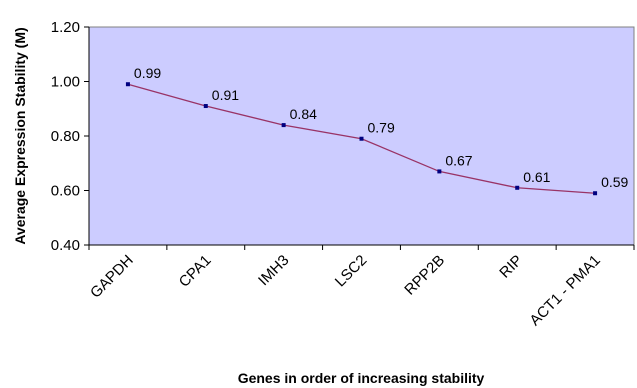 This screenshot has height=388, width=637. Describe the element at coordinates (351, 271) in the screenshot. I see `x-tick-label: LSC2` at that location.